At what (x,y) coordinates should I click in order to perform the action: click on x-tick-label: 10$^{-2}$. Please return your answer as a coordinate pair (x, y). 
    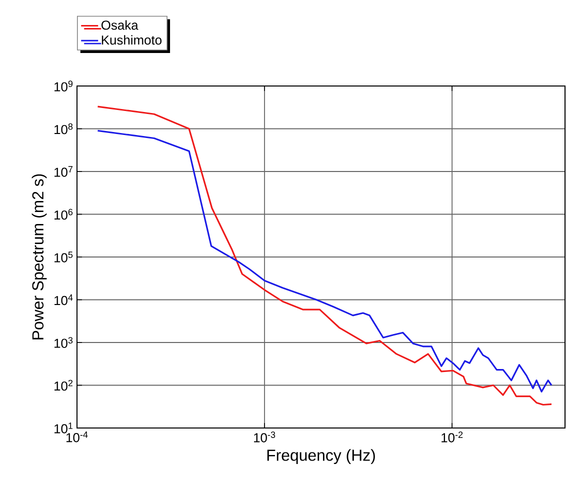
    Looking at the image, I should click on (452, 437).